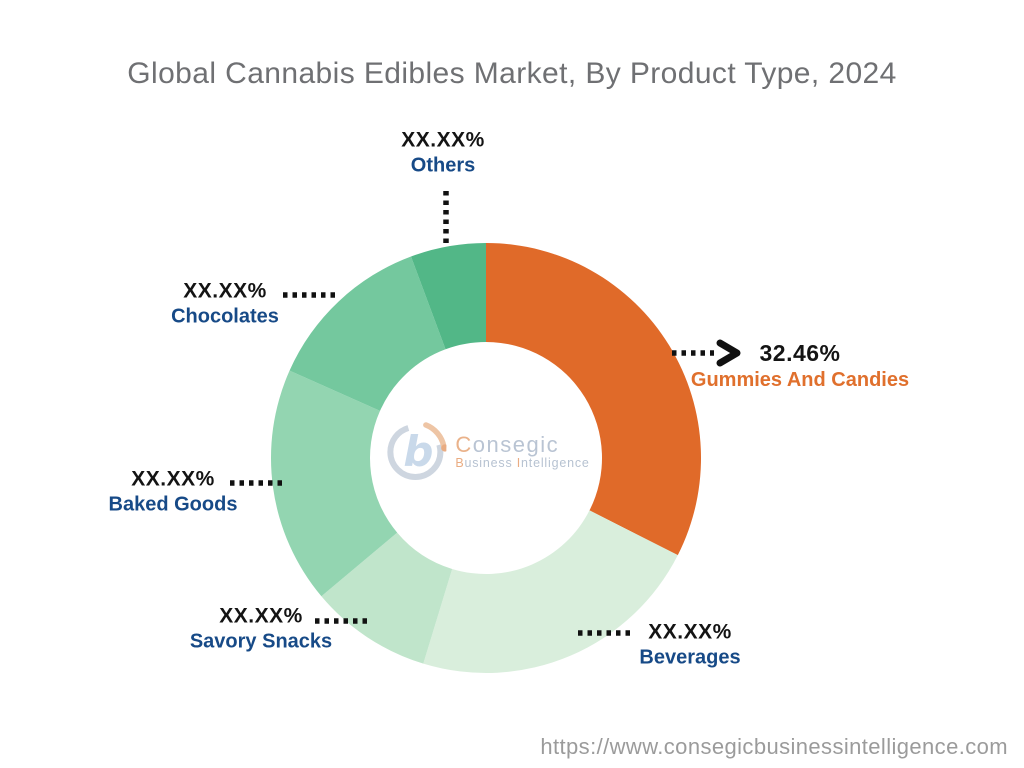 The height and width of the screenshot is (768, 1024). I want to click on brand-name: Consegic, so click(507, 445).